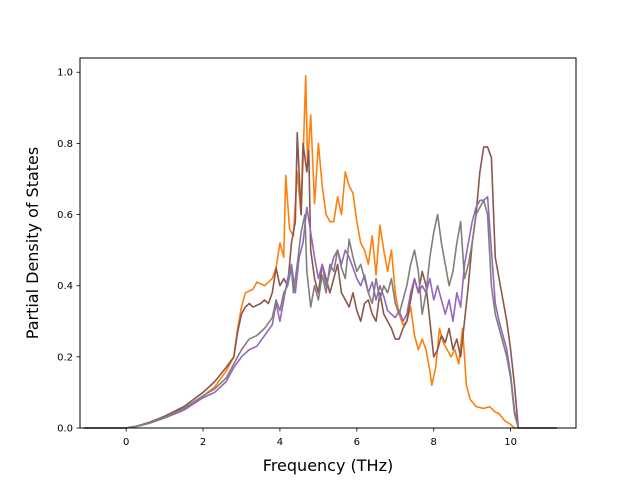 This screenshot has height=480, width=640. I want to click on x-tick-label: 2, so click(203, 442).